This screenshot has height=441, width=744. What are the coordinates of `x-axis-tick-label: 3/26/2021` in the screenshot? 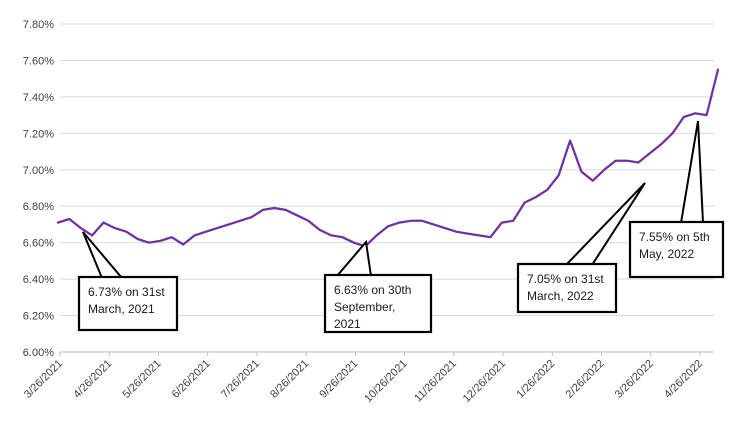 It's located at (43, 379).